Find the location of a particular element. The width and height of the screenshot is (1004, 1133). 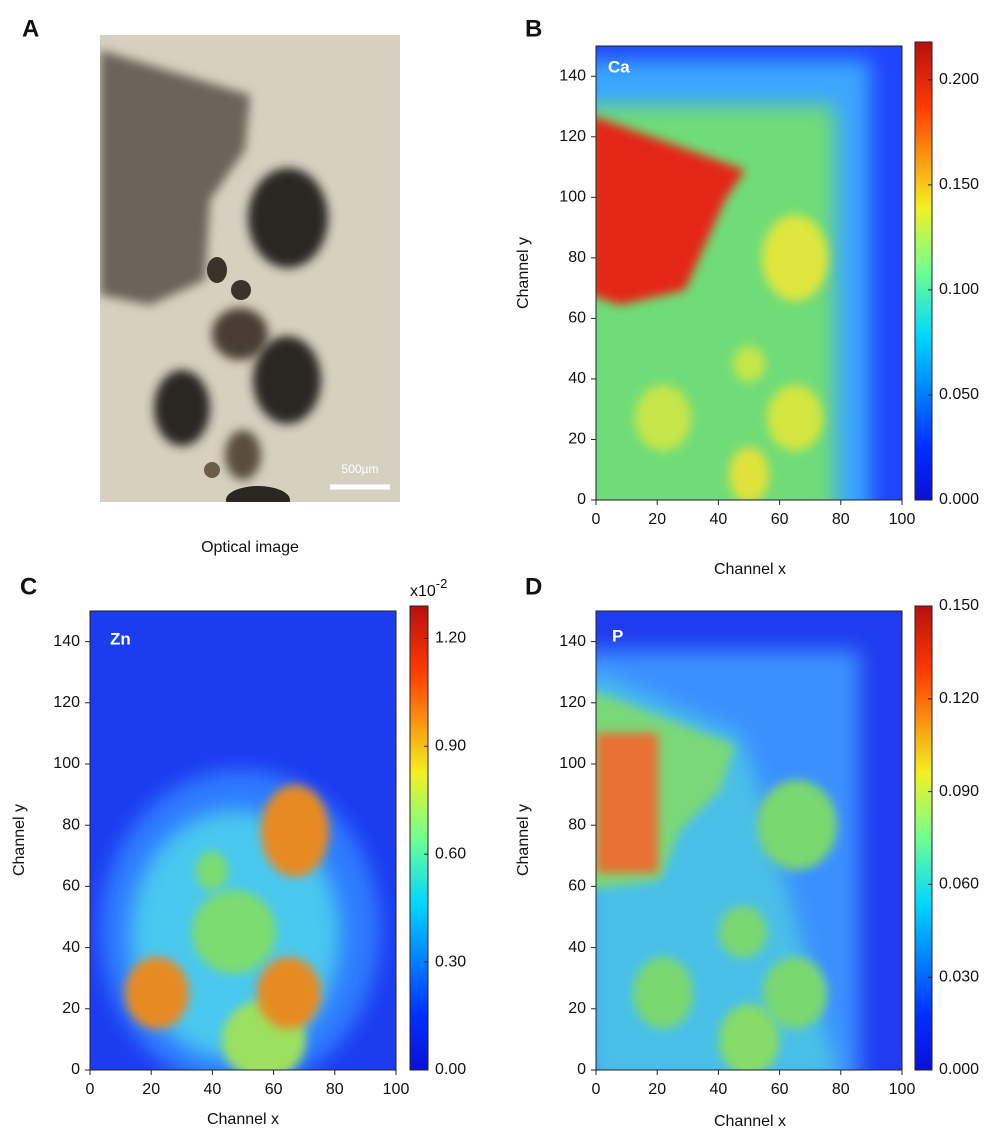

colorbar-tick-label: 0.200 is located at coordinates (959, 79).